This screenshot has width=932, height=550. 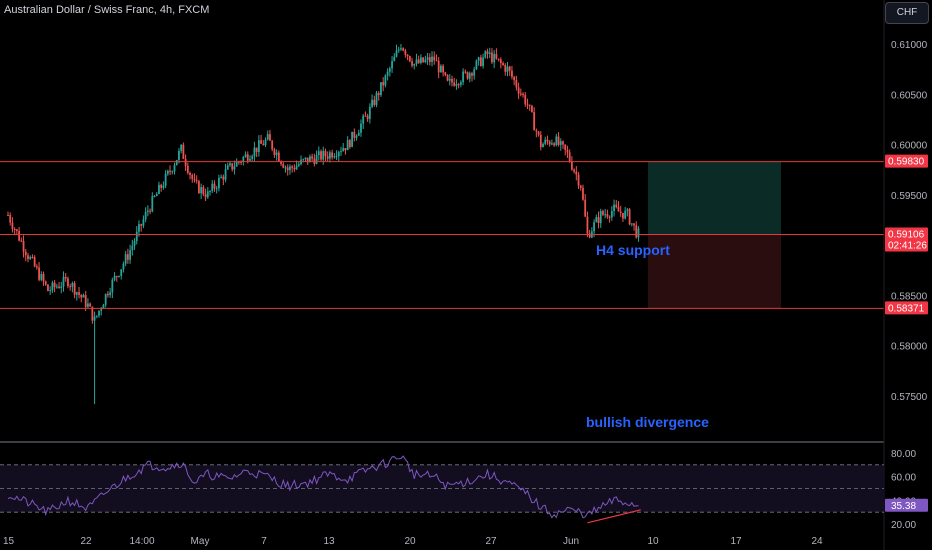 What do you see at coordinates (442, 488) in the screenshot?
I see `rsi-level-lines` at bounding box center [442, 488].